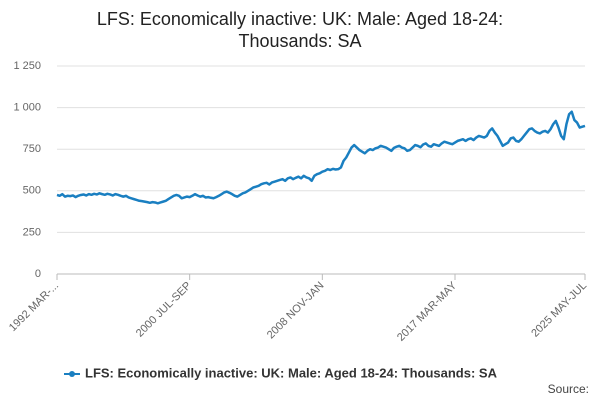 Image resolution: width=600 pixels, height=400 pixels. I want to click on y-tick-label: 0, so click(38, 274).